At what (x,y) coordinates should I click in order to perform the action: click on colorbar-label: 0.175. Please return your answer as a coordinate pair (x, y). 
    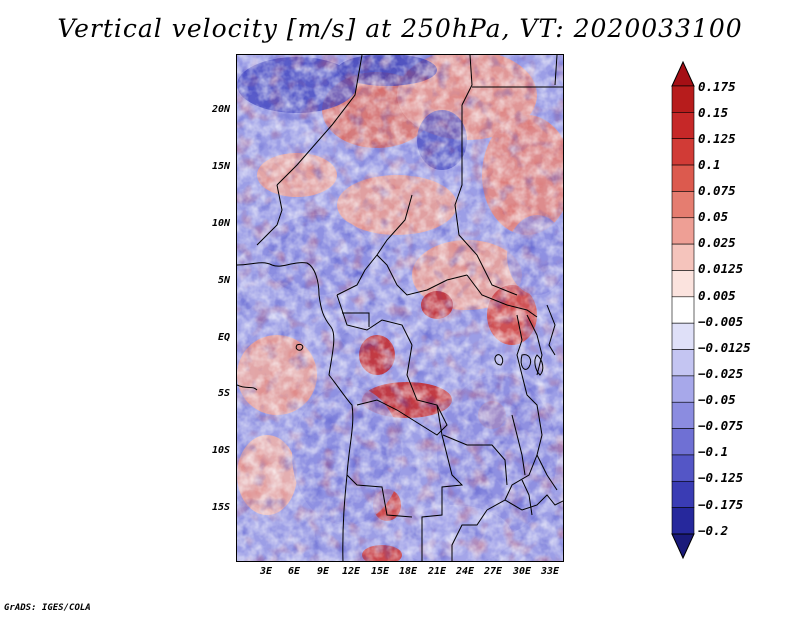
    Looking at the image, I should click on (717, 86).